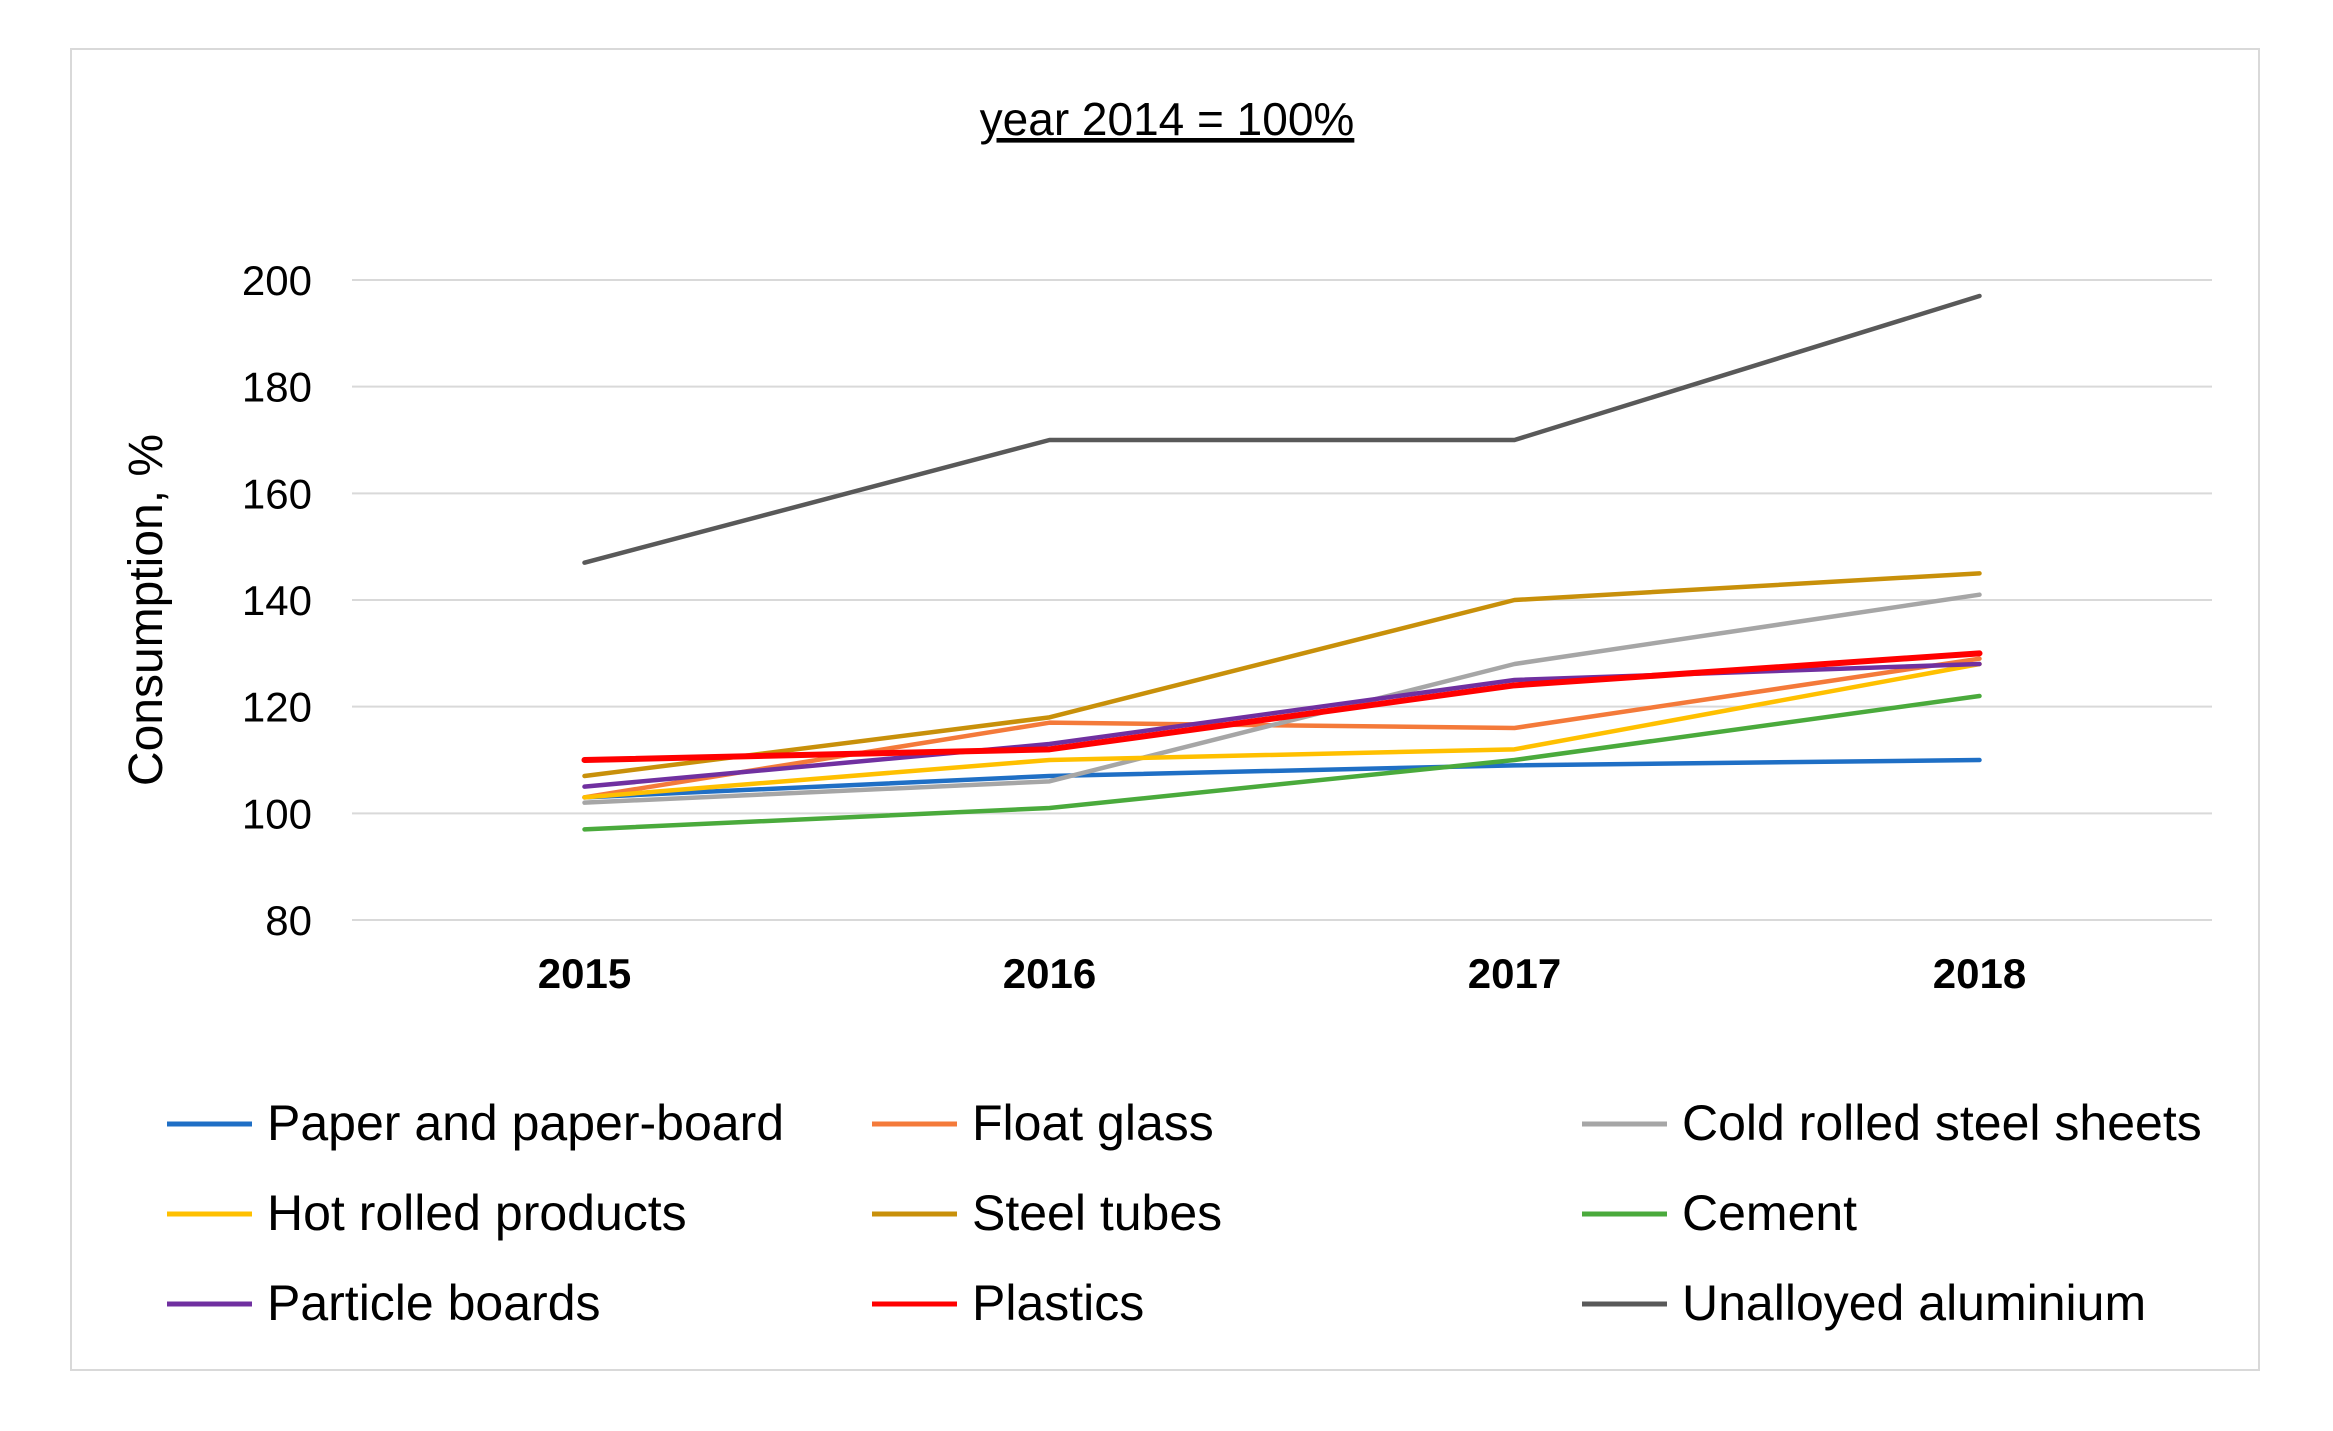 This screenshot has height=1431, width=2333. What do you see at coordinates (1282, 973) in the screenshot?
I see `x-axis-ticks: 2015 2016 2017 2018` at bounding box center [1282, 973].